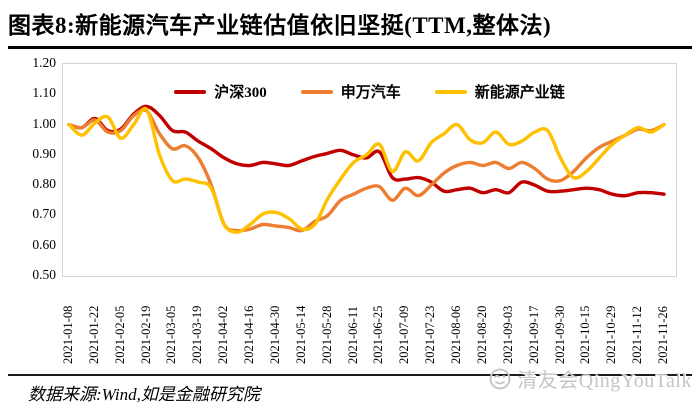  Describe the element at coordinates (430, 334) in the screenshot. I see `x-tick-label: 2021-07-23` at that location.